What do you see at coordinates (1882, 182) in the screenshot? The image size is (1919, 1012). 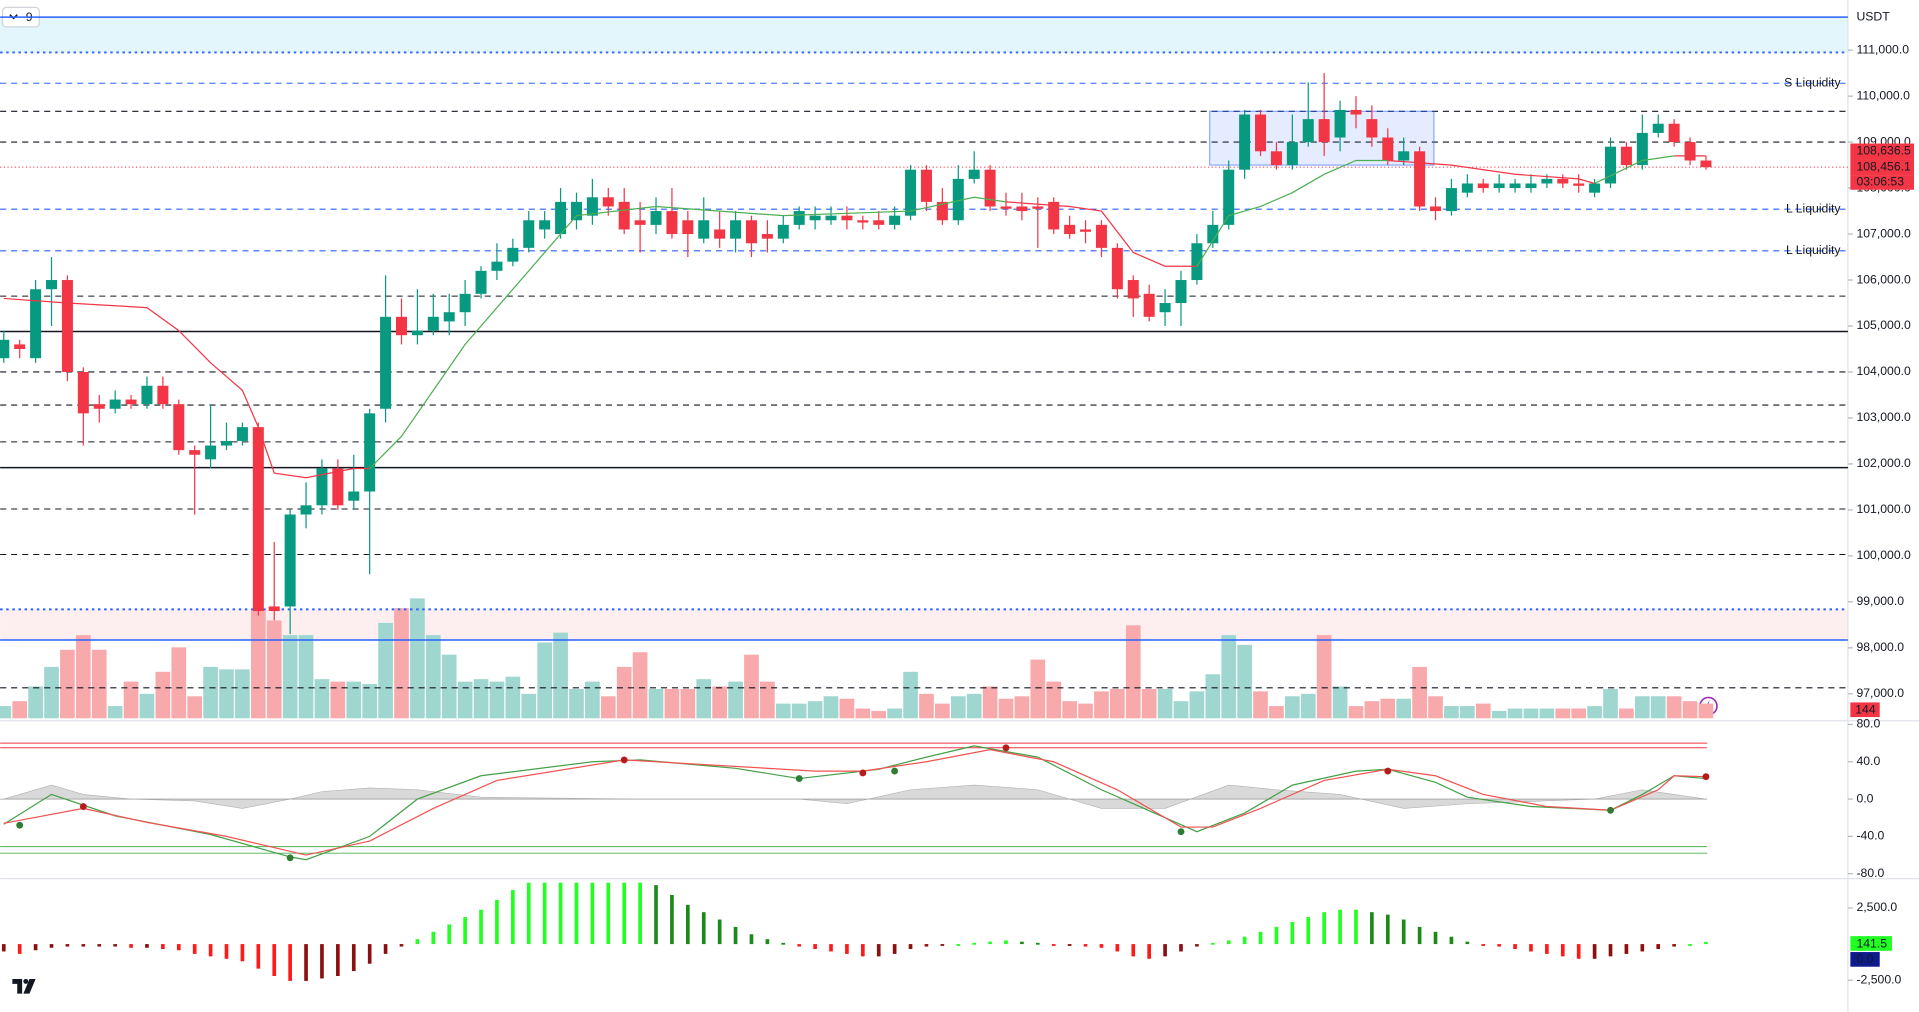 I see `countdown-box` at bounding box center [1882, 182].